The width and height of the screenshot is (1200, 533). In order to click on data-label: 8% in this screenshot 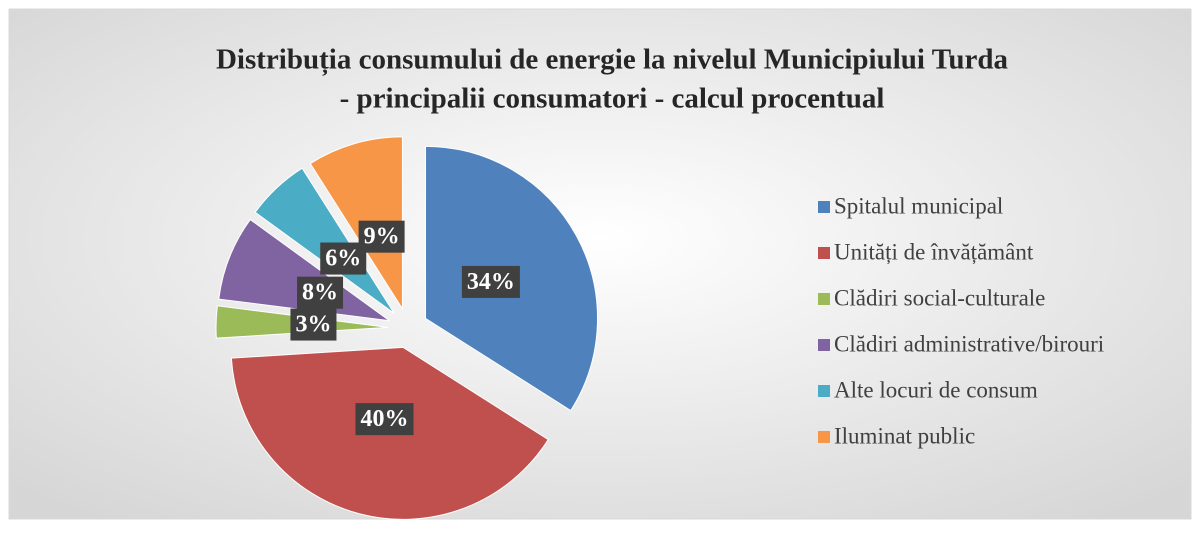, I will do `click(320, 293)`.